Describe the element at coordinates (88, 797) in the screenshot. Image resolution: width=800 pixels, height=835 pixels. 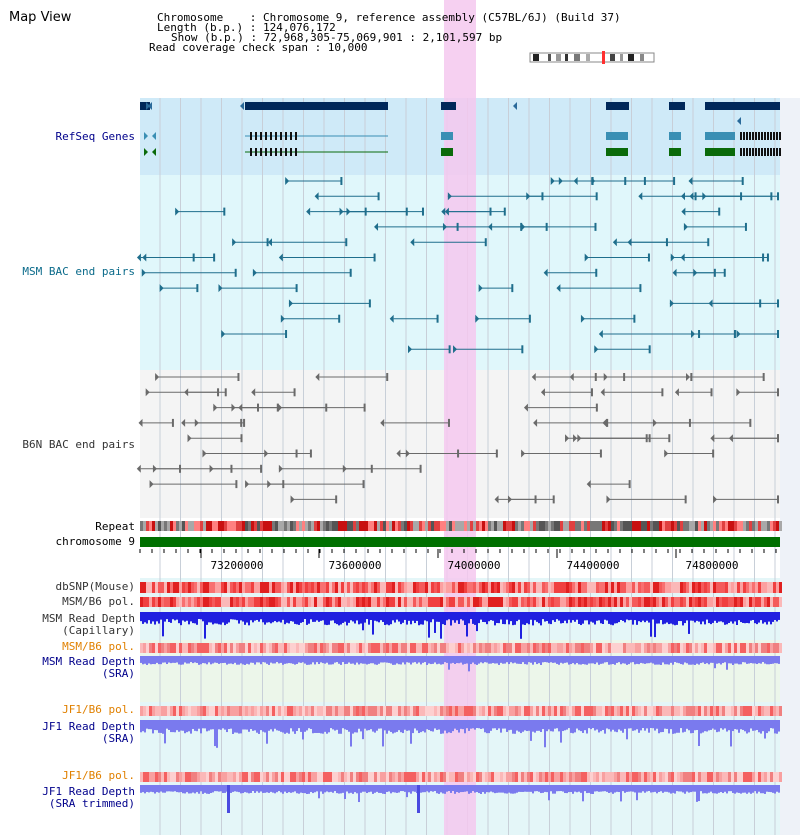
I see `track-label-jf1-read-depth-trim: JF1 Read Depth (SRA trimmed)` at that location.